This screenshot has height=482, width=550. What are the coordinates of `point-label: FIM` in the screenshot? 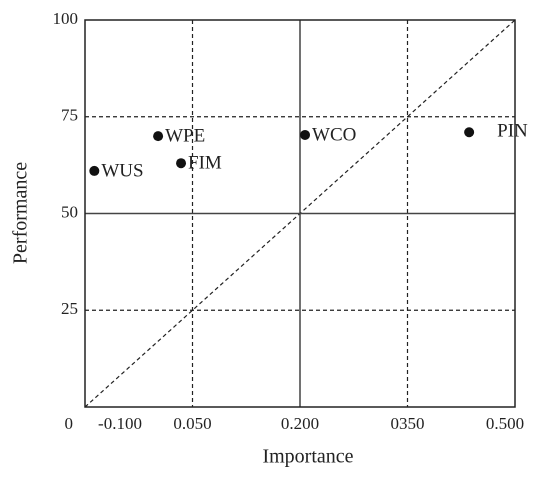 It's located at (205, 163).